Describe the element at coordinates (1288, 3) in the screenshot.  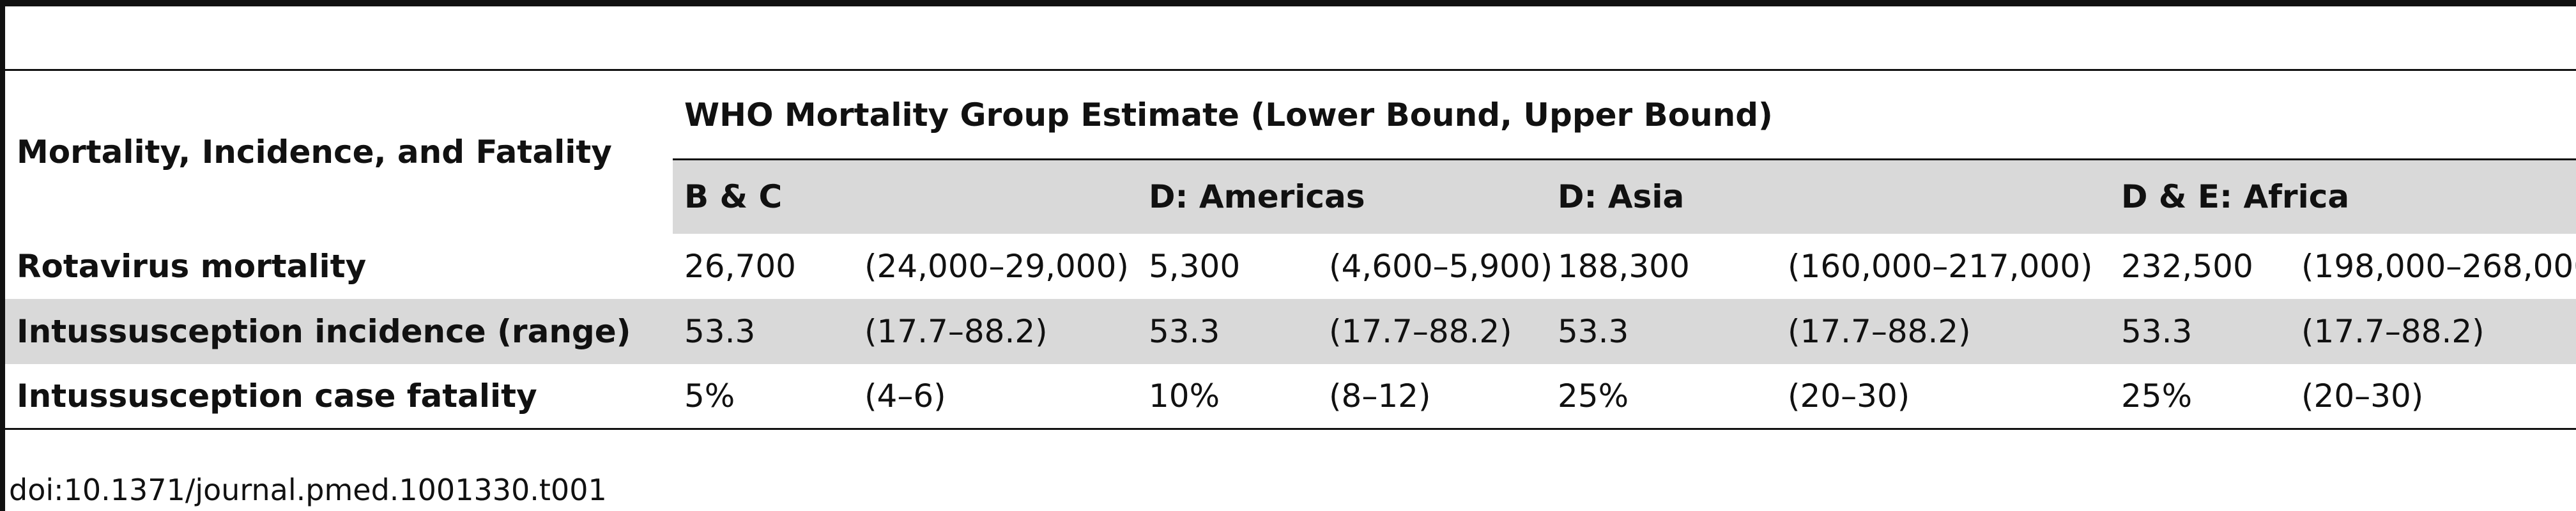
I see `top-rule` at that location.